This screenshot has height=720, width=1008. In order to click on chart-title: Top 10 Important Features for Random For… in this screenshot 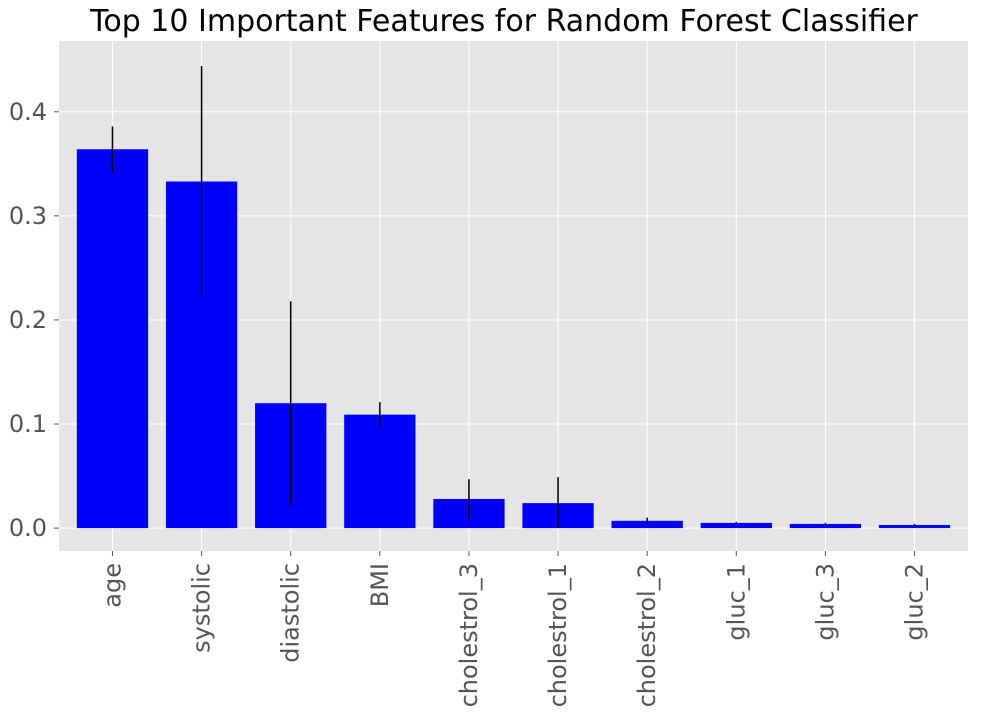, I will do `click(504, 21)`.